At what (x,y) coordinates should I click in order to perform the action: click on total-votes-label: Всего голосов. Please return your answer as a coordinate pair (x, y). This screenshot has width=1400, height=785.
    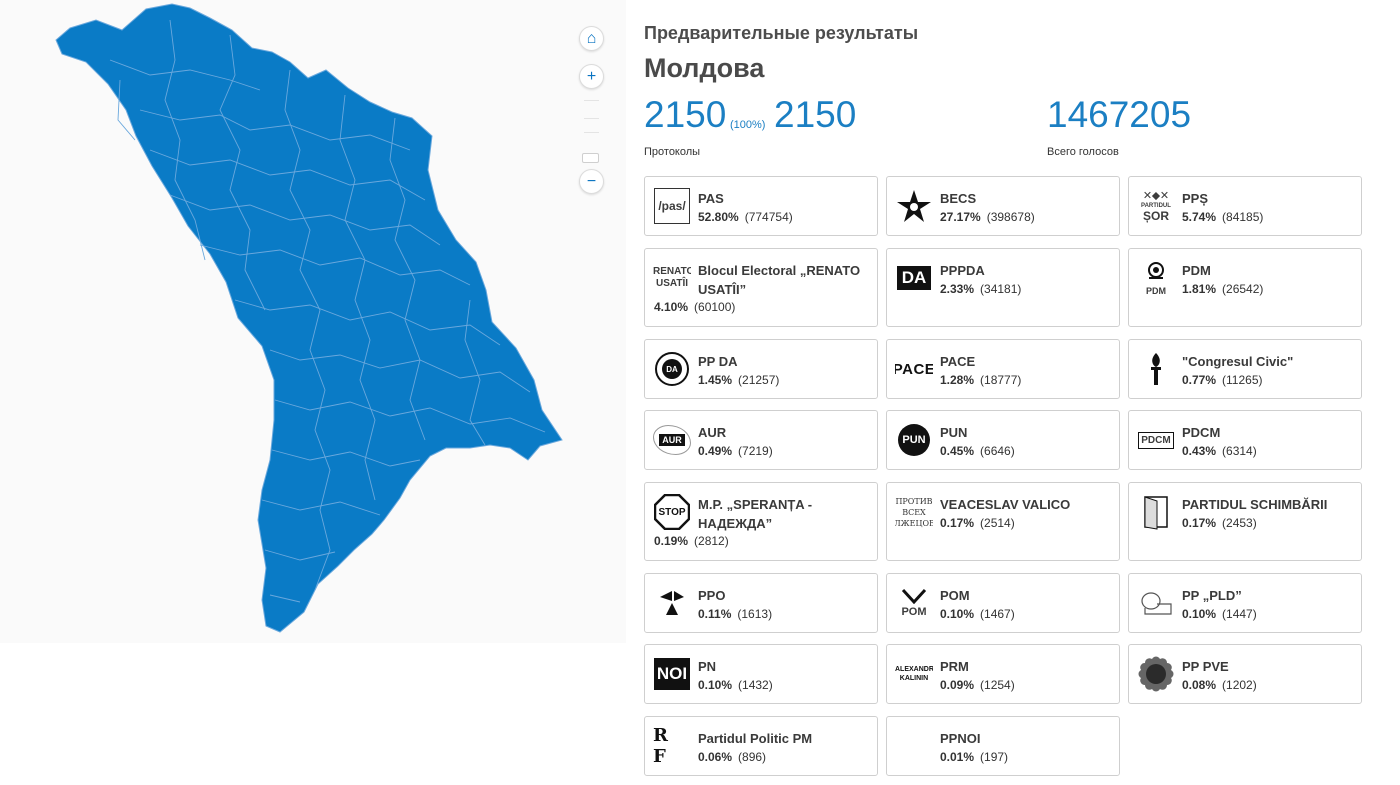
    Looking at the image, I should click on (1083, 152).